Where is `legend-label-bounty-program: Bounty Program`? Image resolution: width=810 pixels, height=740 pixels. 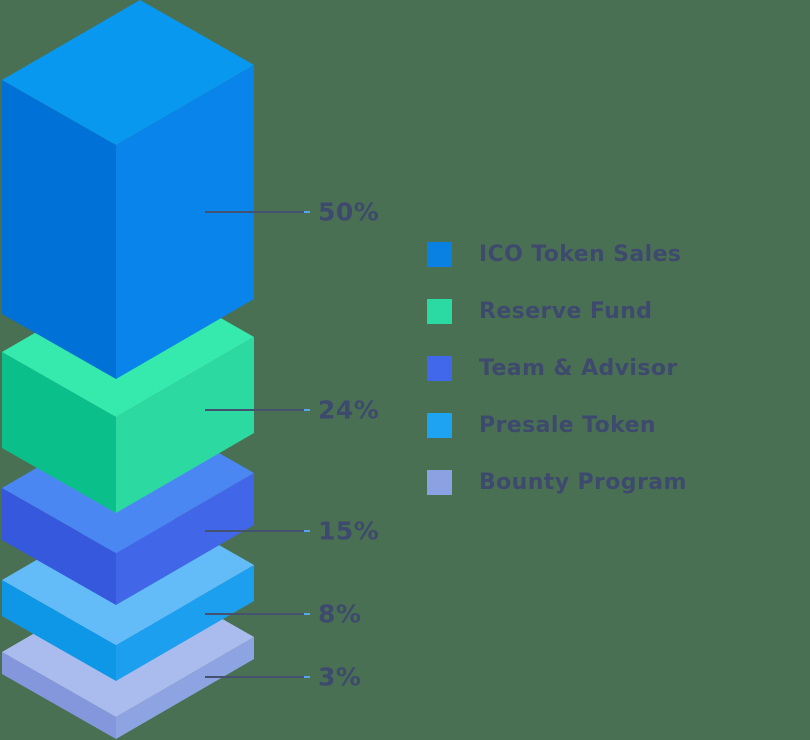
legend-label-bounty-program: Bounty Program is located at coordinates (583, 482).